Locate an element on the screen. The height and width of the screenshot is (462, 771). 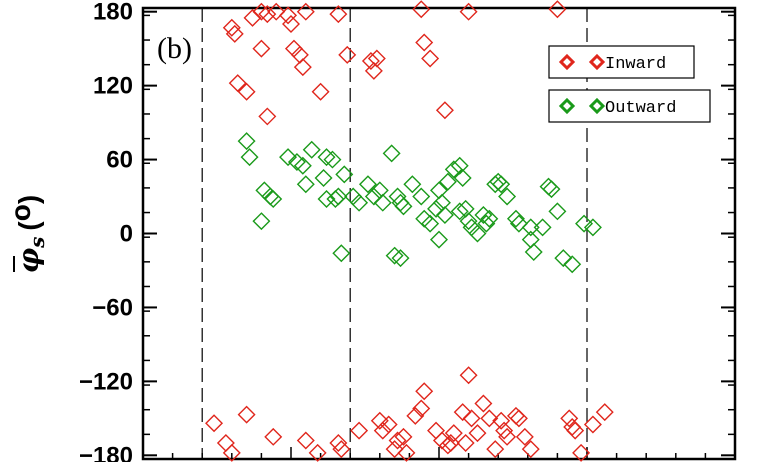
y-label-text: φs(o) is located at coordinates (27, 234).